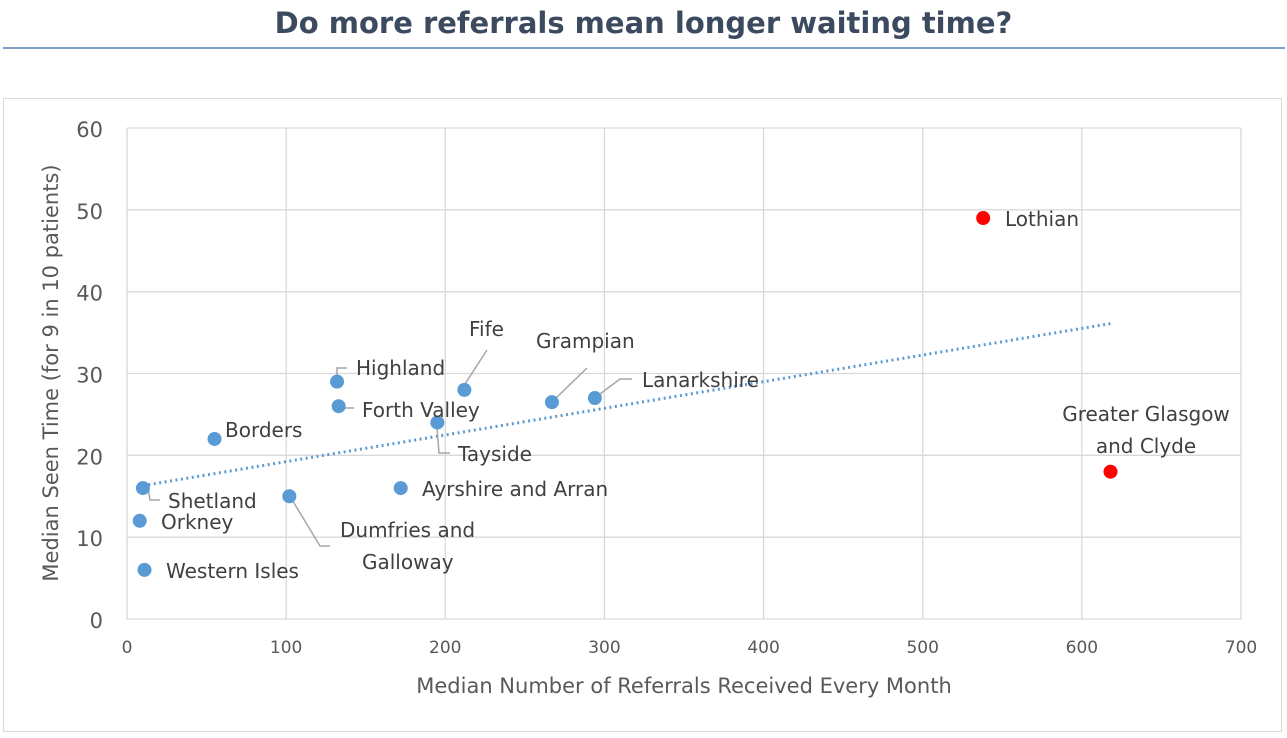 Image resolution: width=1287 pixels, height=738 pixels. I want to click on point-ayrshire-and-arran, so click(400, 488).